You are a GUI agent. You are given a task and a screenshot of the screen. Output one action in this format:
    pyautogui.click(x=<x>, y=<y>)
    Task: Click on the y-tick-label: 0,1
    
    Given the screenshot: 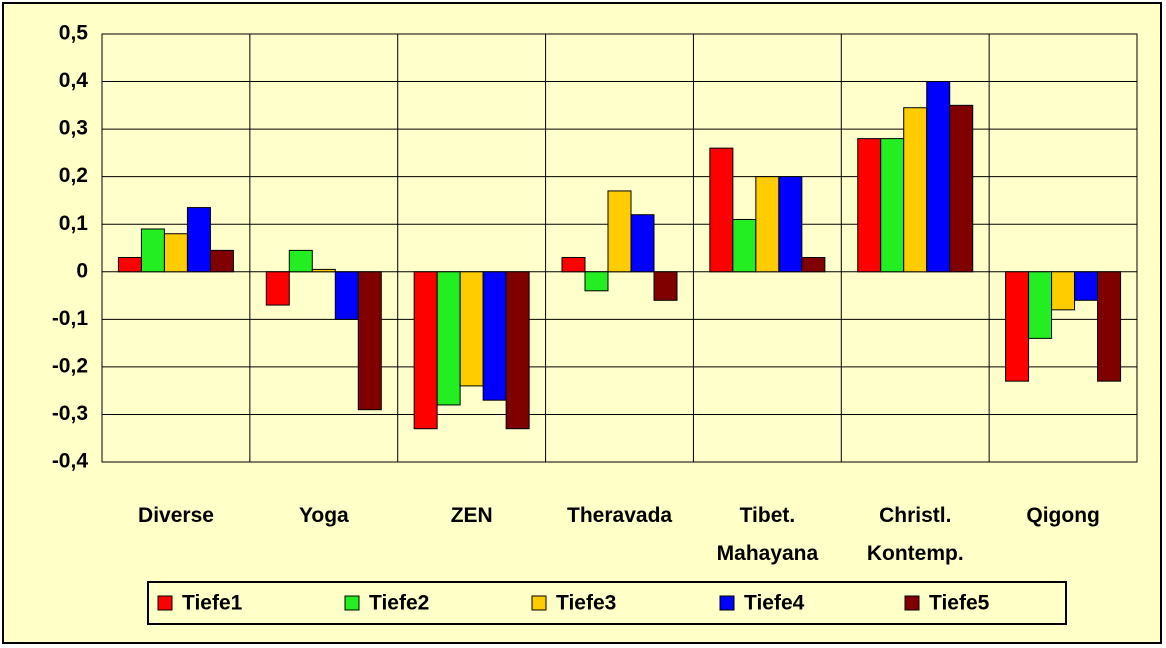 What is the action you would take?
    pyautogui.click(x=74, y=223)
    